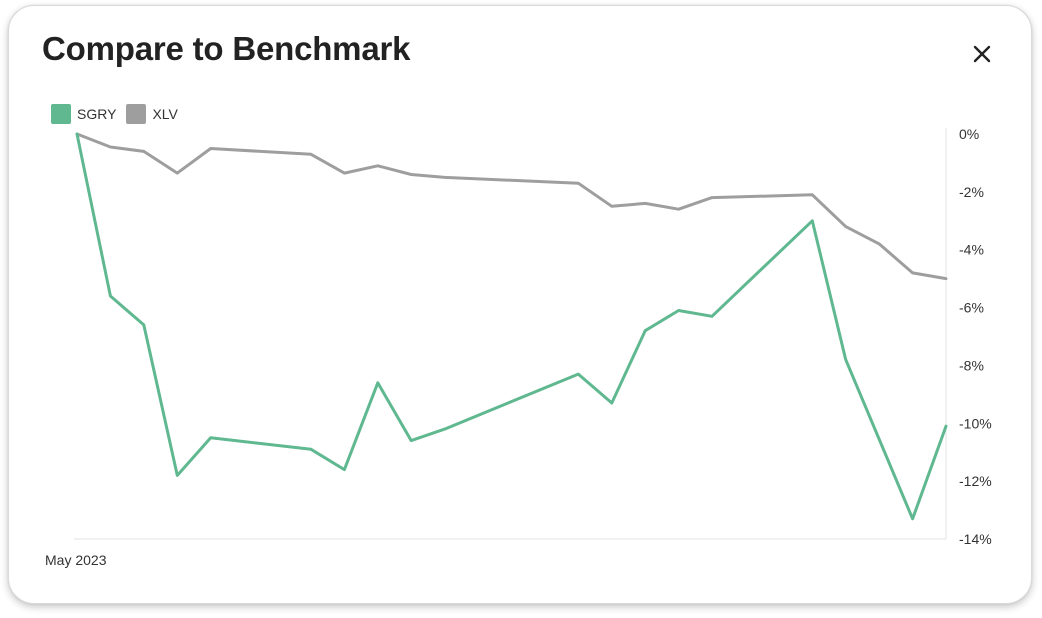 This screenshot has height=618, width=1042. I want to click on y-tick-label: -4%, so click(971, 250).